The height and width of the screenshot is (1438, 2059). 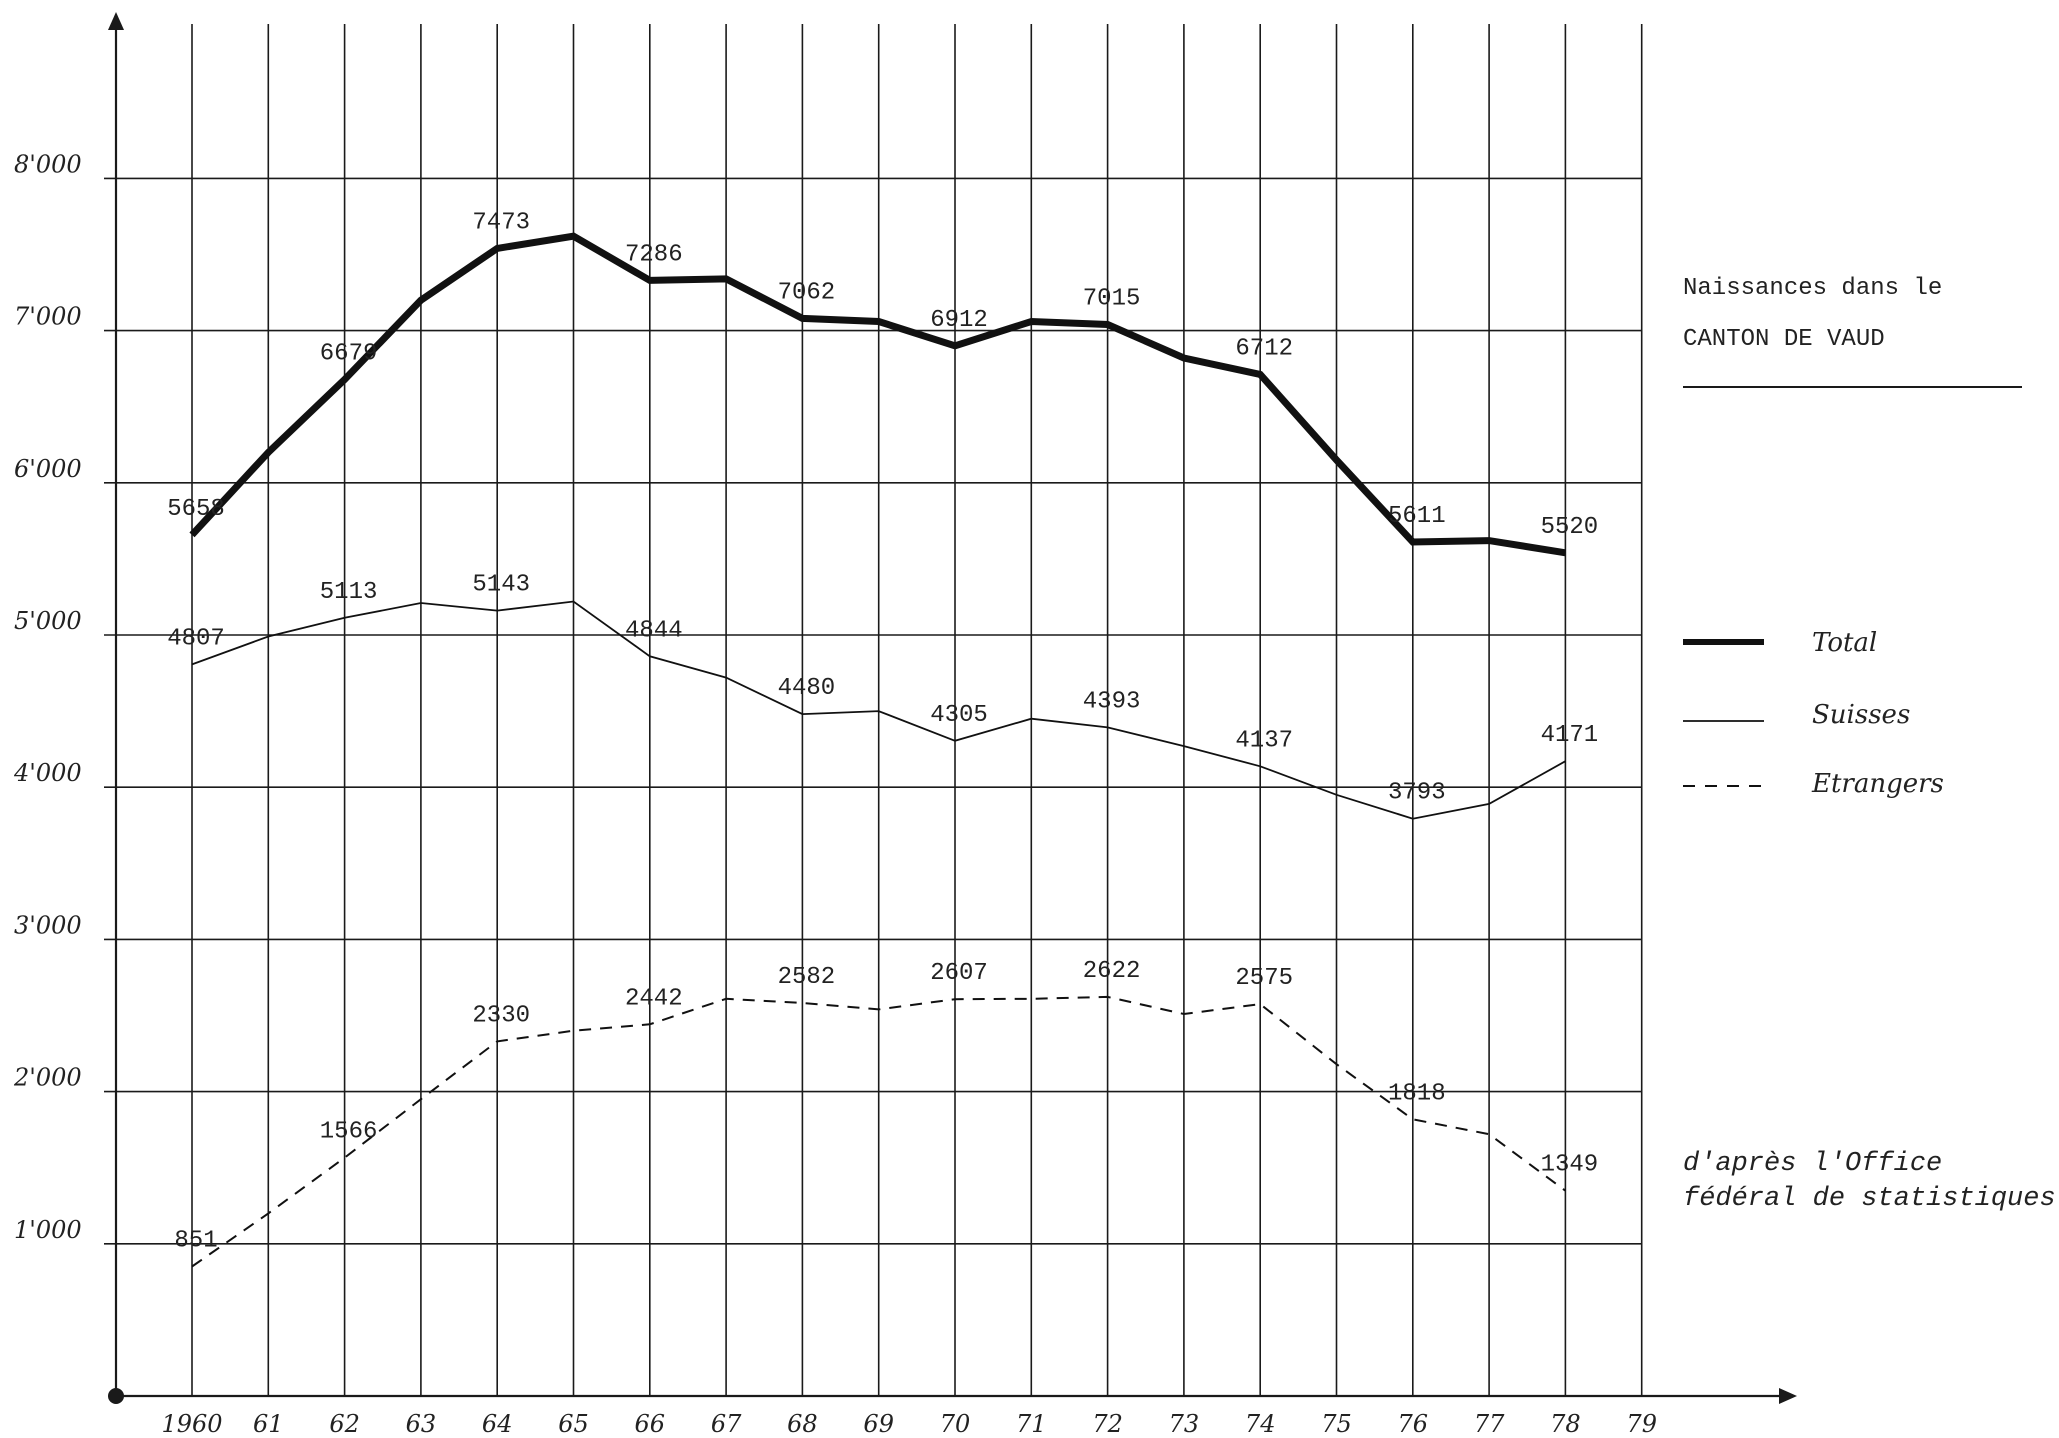 What do you see at coordinates (1417, 516) in the screenshot?
I see `data-label-total: 5611` at bounding box center [1417, 516].